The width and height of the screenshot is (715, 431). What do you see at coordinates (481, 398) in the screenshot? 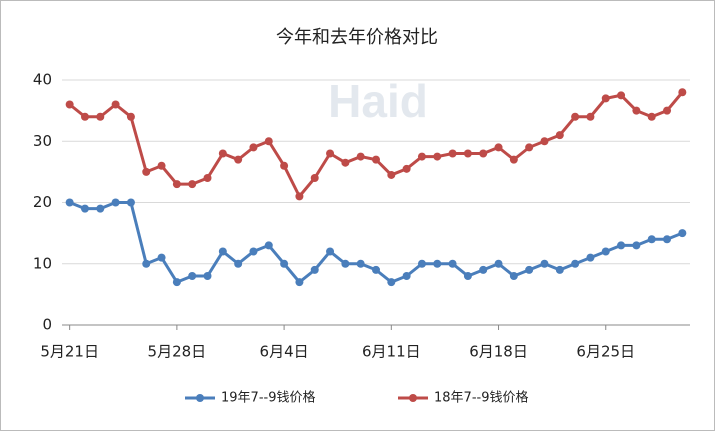
I see `legend-label: 18年7--9钱价格` at bounding box center [481, 398].